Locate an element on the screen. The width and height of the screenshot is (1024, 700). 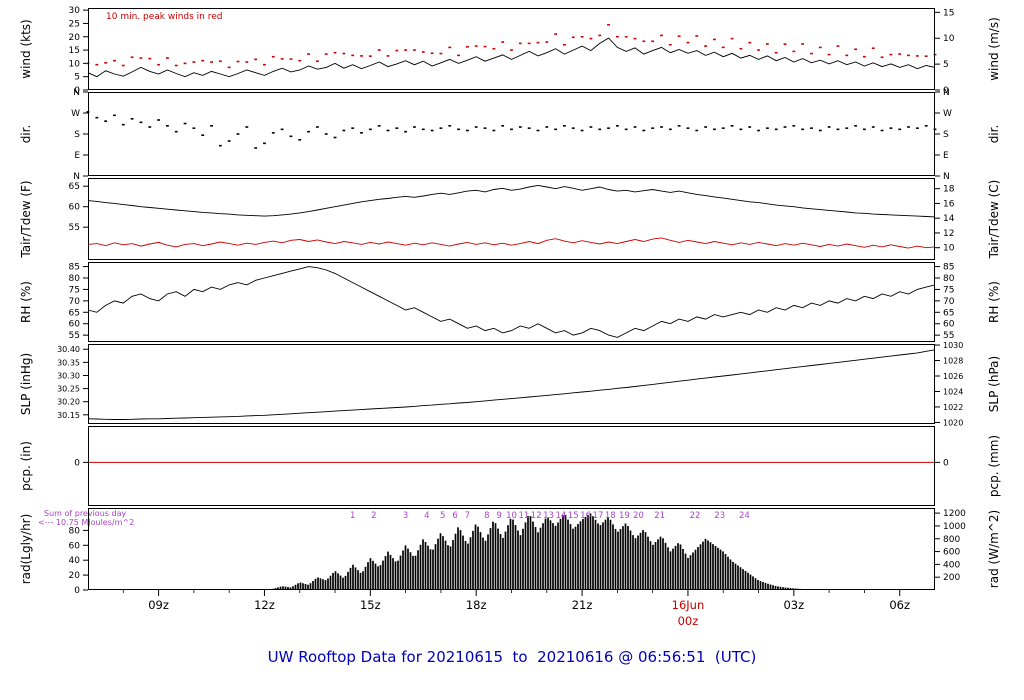
svg-text: 30.15 is located at coordinates (68, 415).